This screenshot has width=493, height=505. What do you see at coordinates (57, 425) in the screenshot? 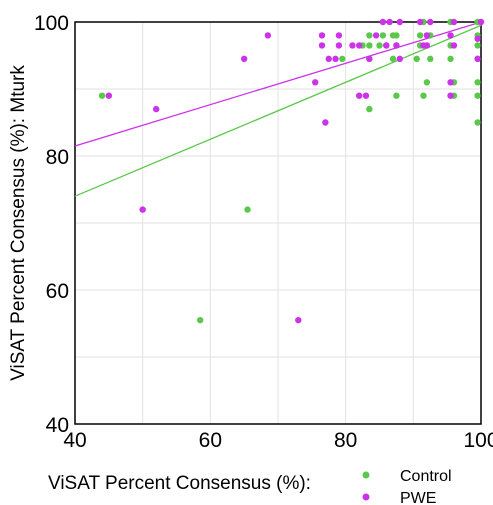
I see `y-tick-label: 40` at bounding box center [57, 425].